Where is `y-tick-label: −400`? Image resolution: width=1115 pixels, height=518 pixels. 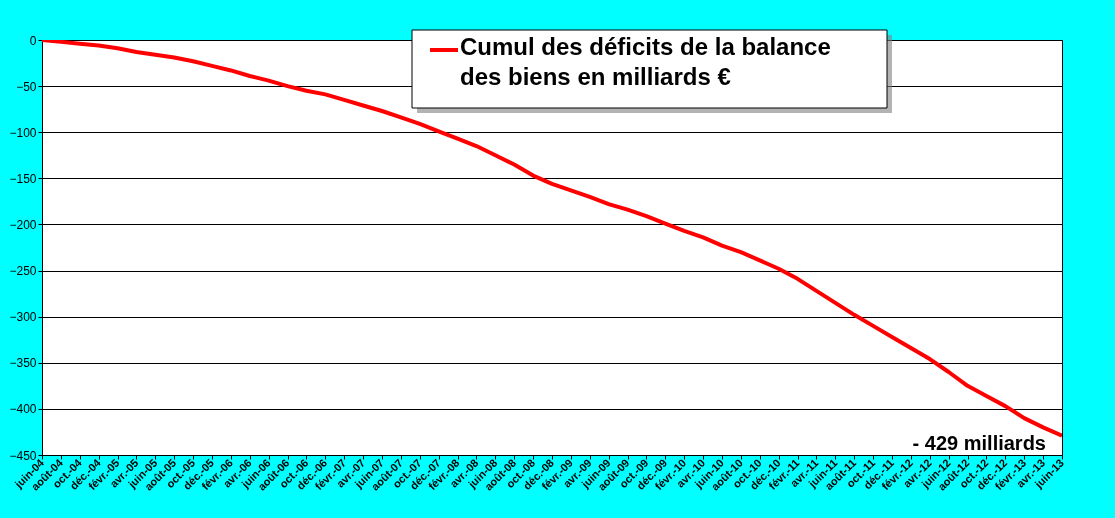
y-tick-label: −400 is located at coordinates (23, 409).